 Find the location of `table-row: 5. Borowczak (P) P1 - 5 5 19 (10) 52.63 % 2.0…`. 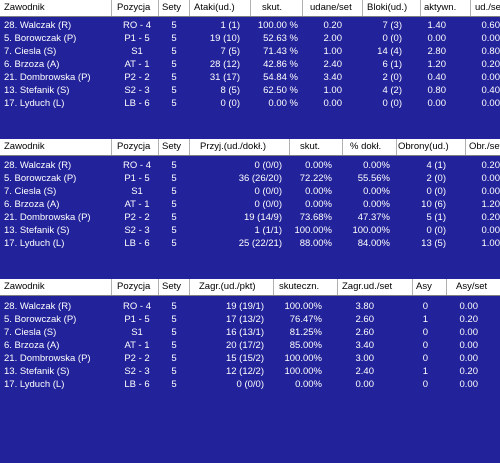

table-row: 5. Borowczak (P) P1 - 5 5 19 (10) 52.63 % 2.0… is located at coordinates (250, 38).